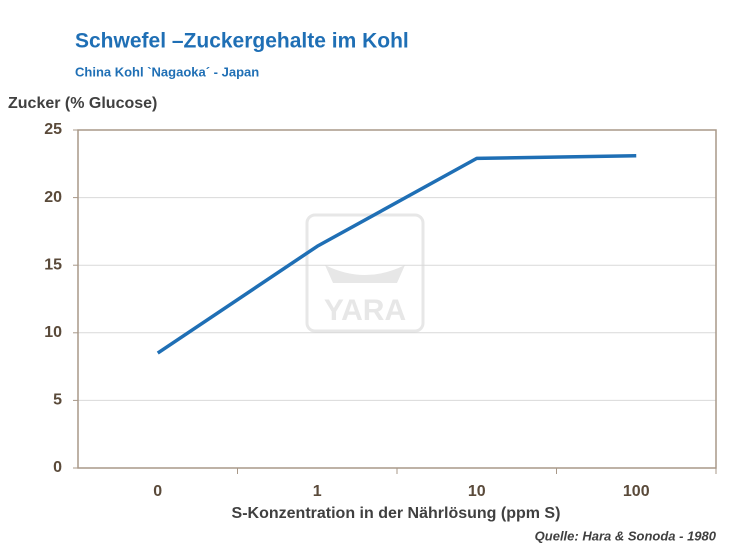 Image resolution: width=730 pixels, height=548 pixels. Describe the element at coordinates (57, 400) in the screenshot. I see `y-tick-label: 5` at that location.